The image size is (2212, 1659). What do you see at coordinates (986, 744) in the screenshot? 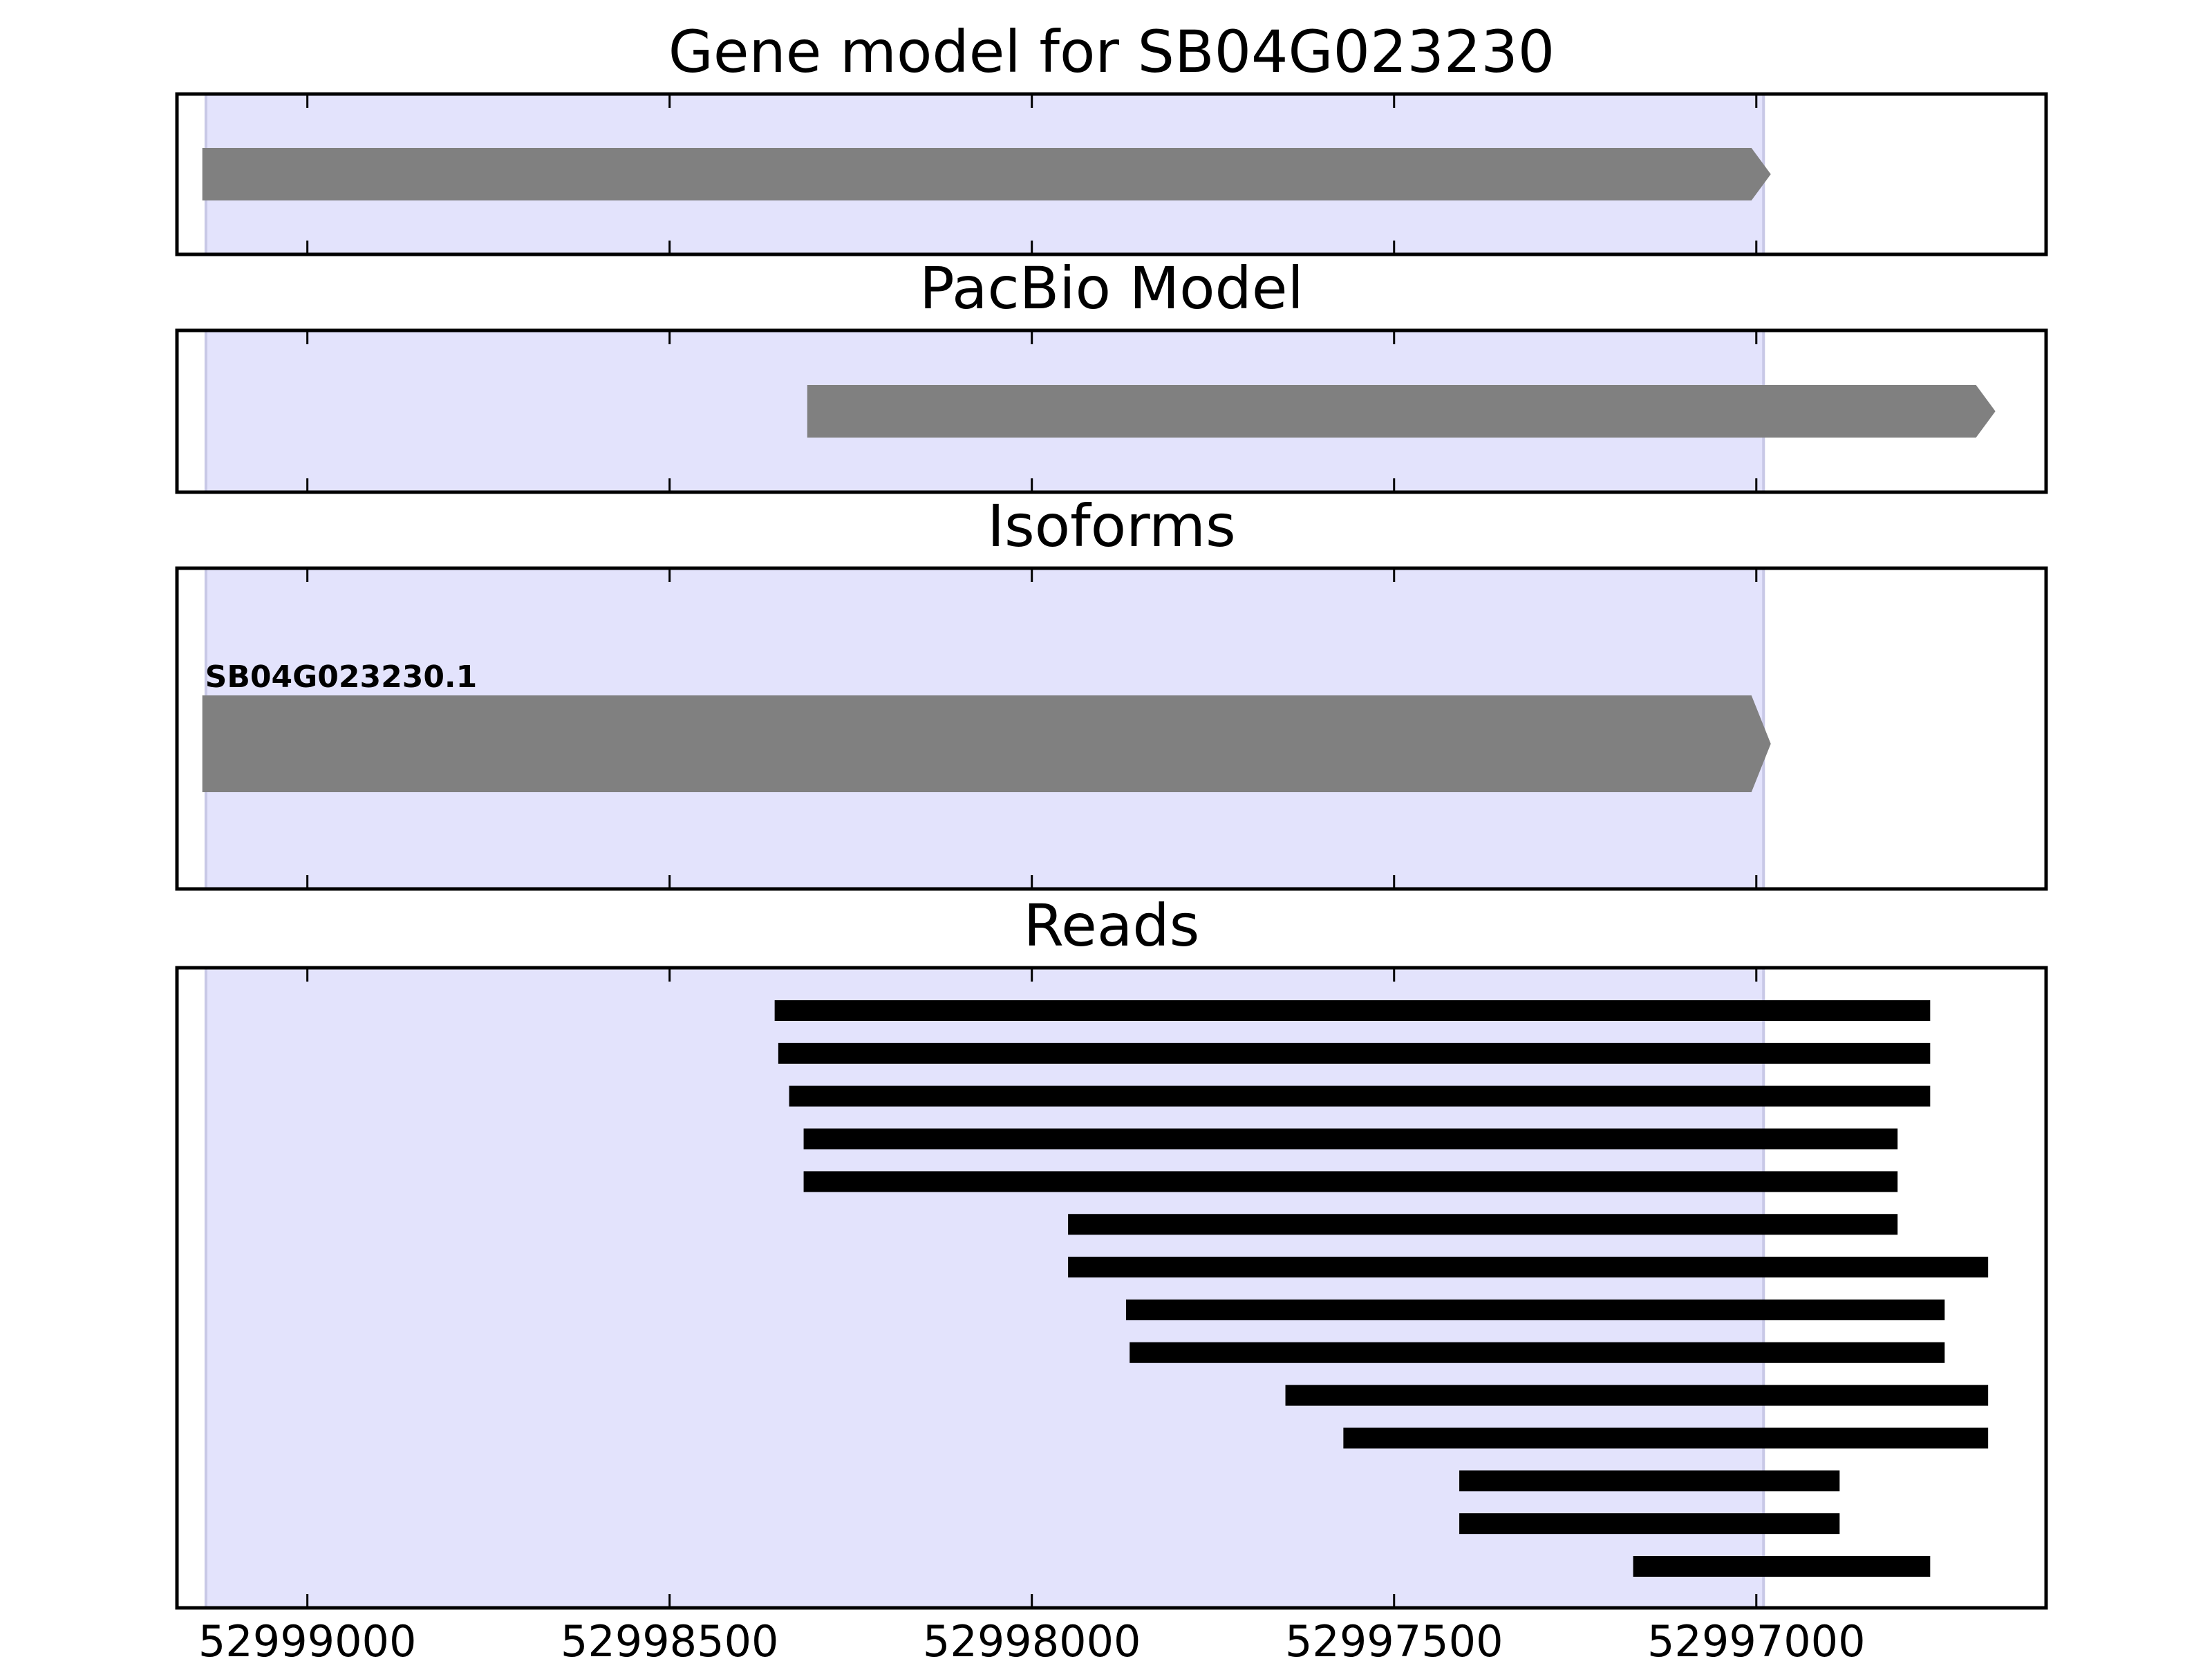
I see `isoform-feature` at bounding box center [986, 744].